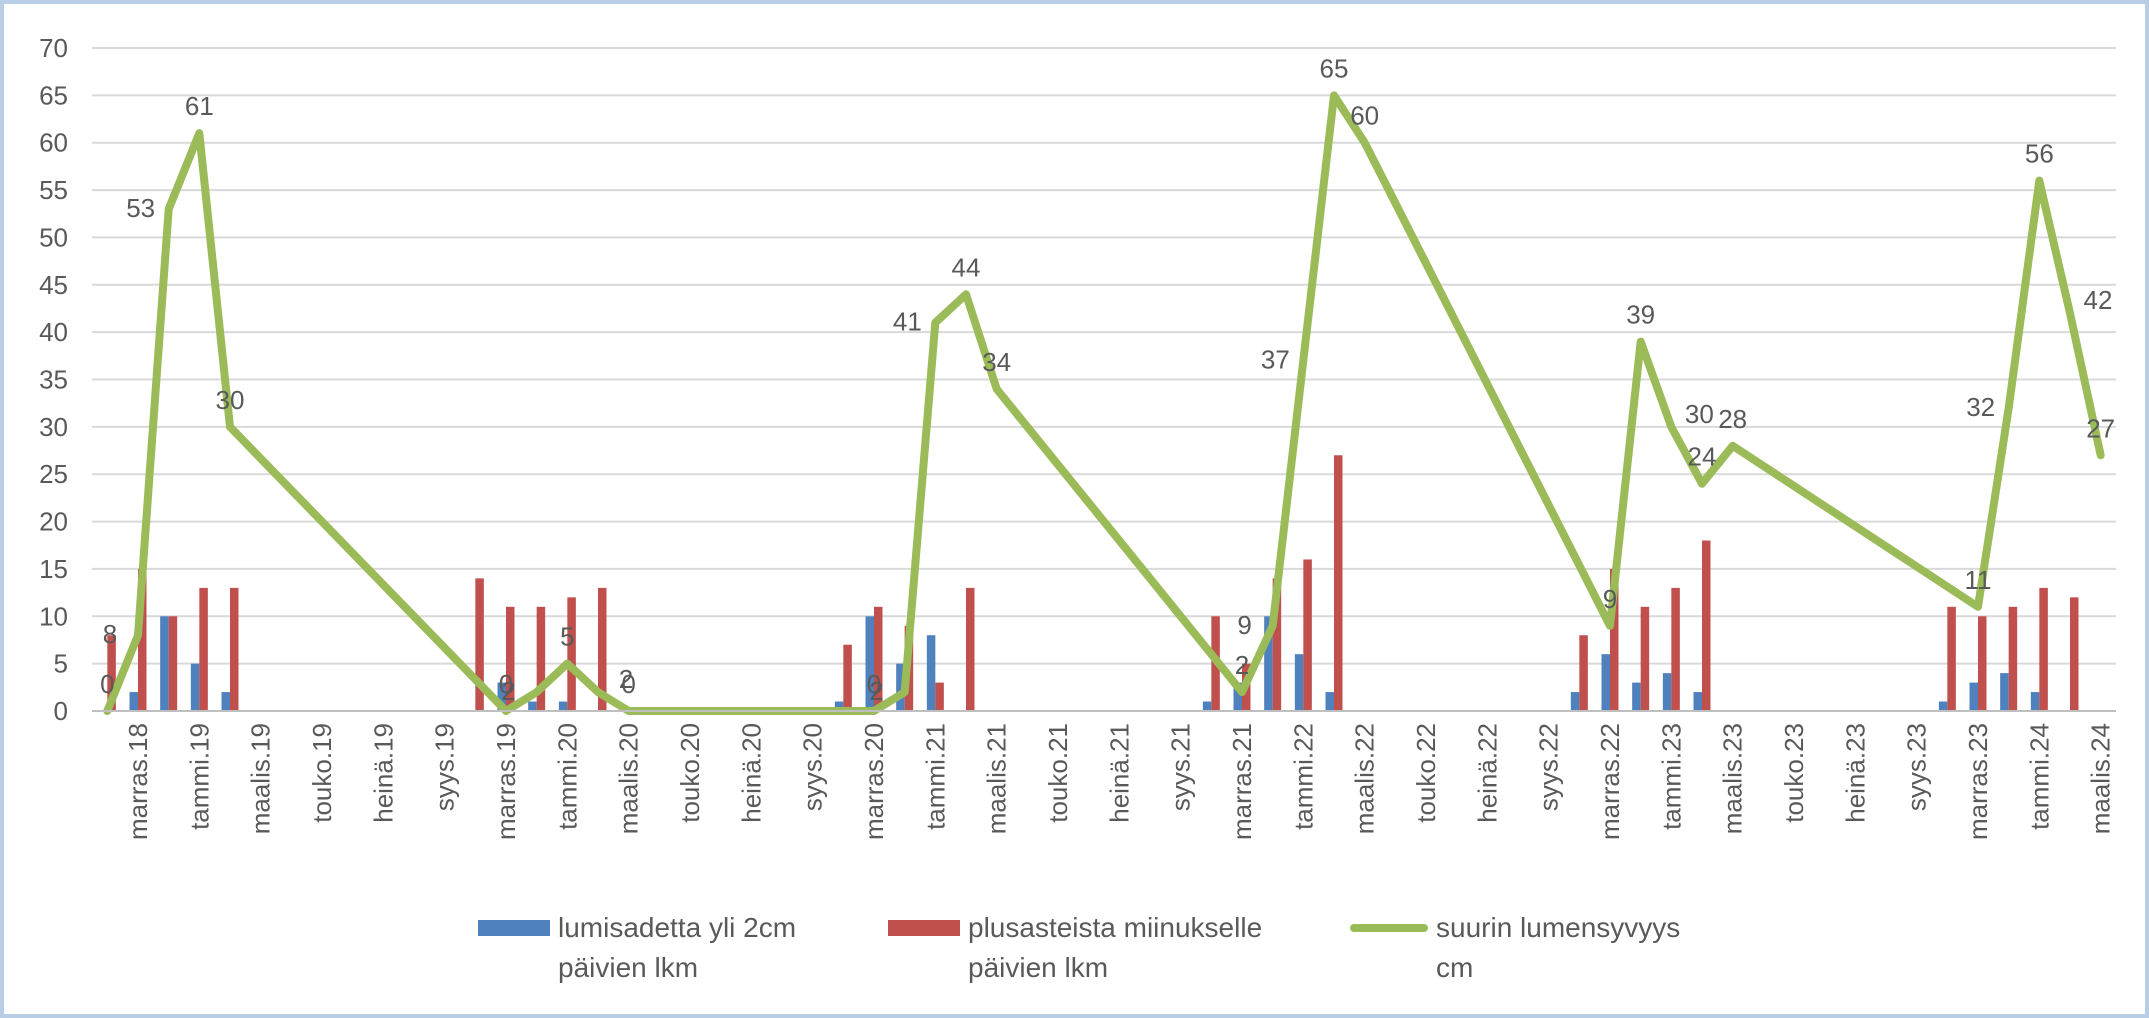 Image resolution: width=2149 pixels, height=1018 pixels. Describe the element at coordinates (629, 778) in the screenshot. I see `x-tick-label: maalis.20` at that location.